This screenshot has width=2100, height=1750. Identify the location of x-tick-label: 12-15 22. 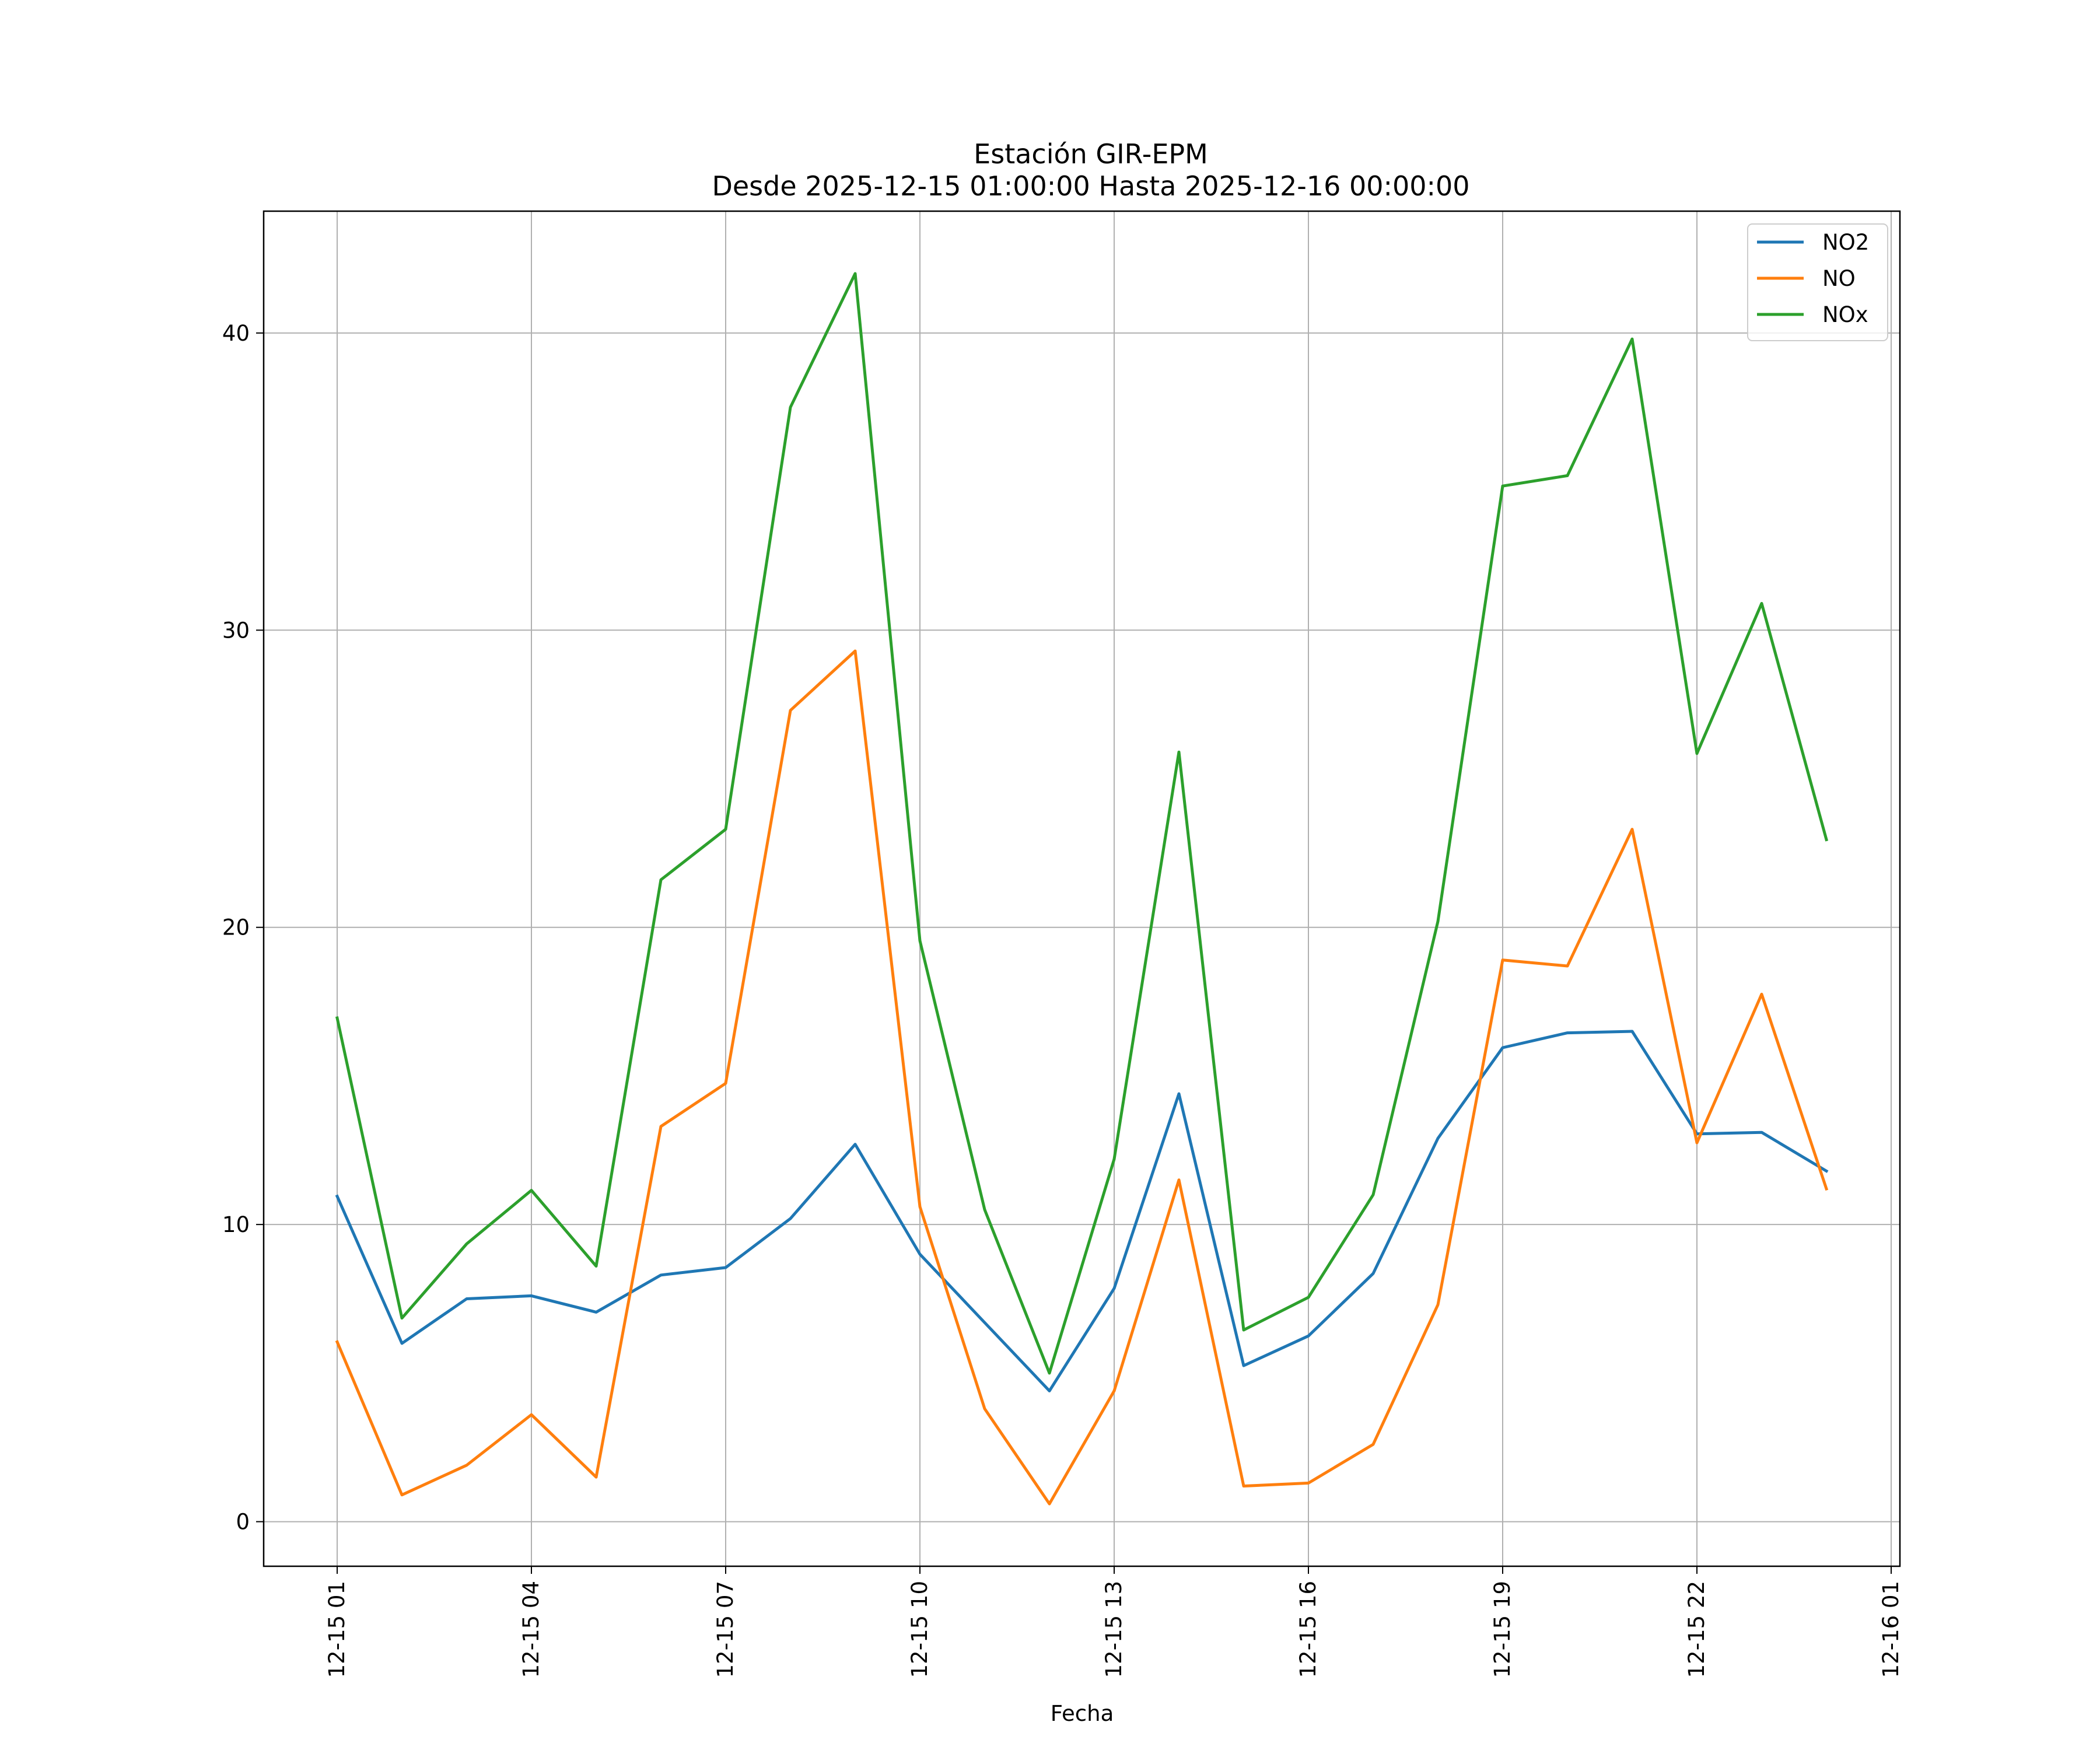
(1696, 1629).